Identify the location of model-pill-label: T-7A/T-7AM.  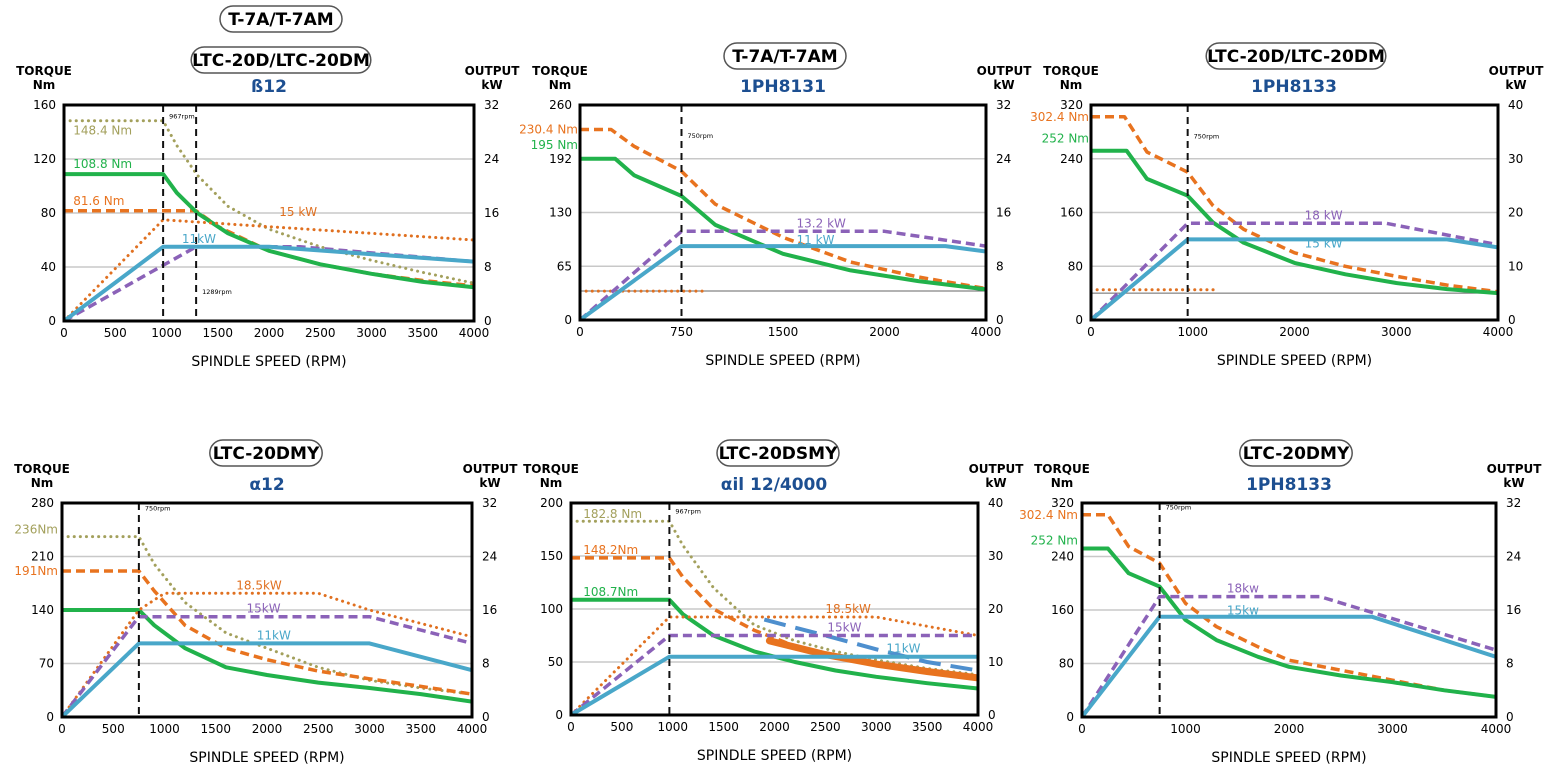
(280, 20).